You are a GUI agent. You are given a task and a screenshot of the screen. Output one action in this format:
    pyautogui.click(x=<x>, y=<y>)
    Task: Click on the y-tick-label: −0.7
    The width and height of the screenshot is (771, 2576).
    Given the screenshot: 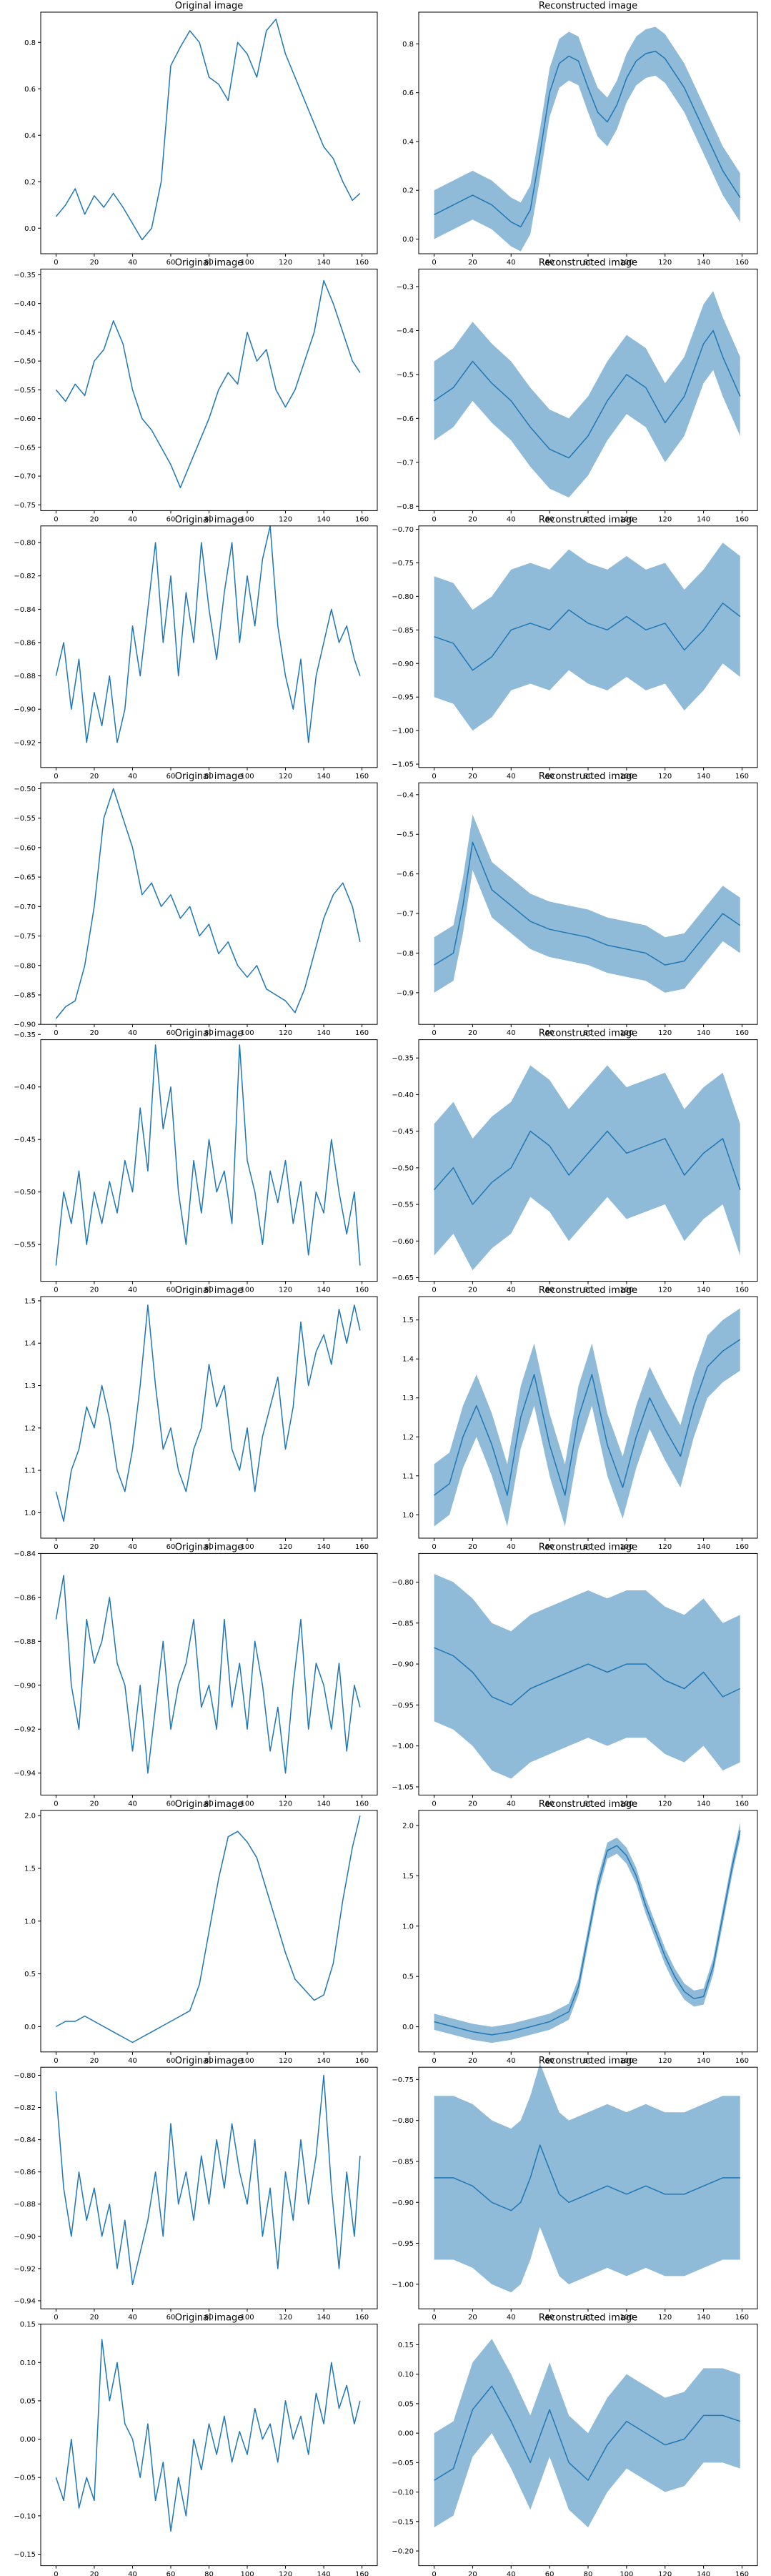 What is the action you would take?
    pyautogui.click(x=405, y=463)
    